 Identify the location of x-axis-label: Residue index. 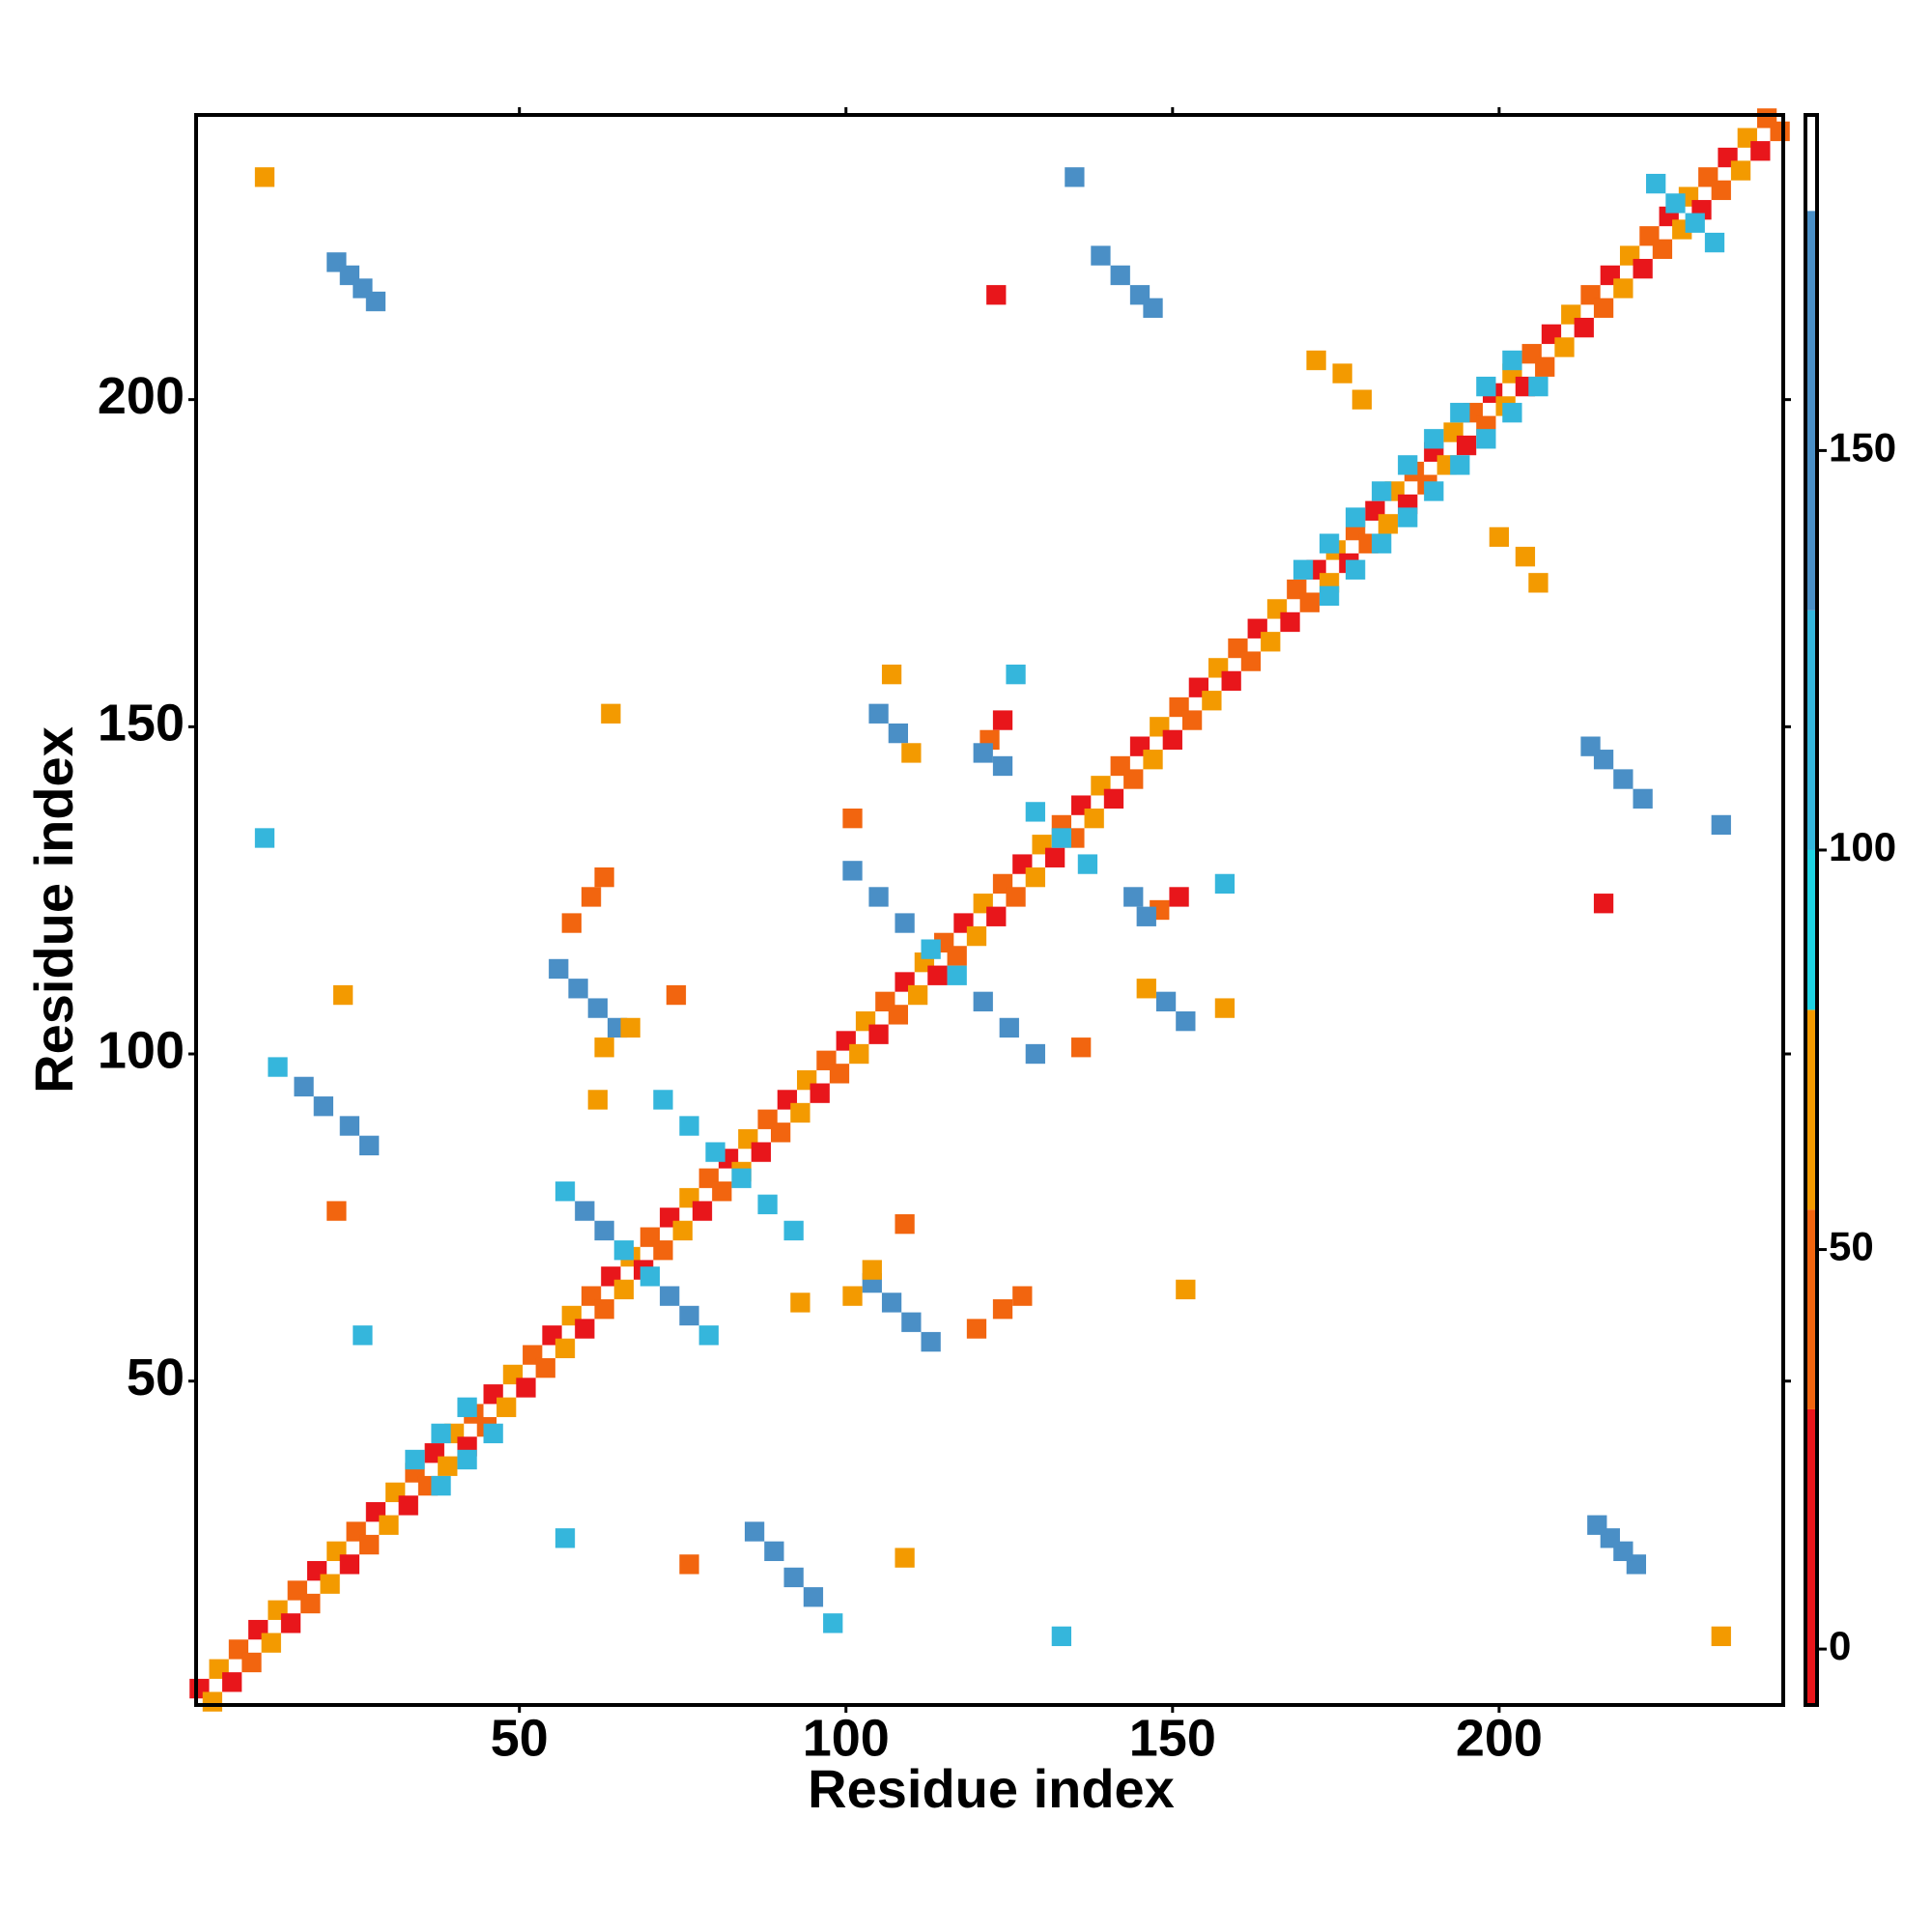
(992, 1788).